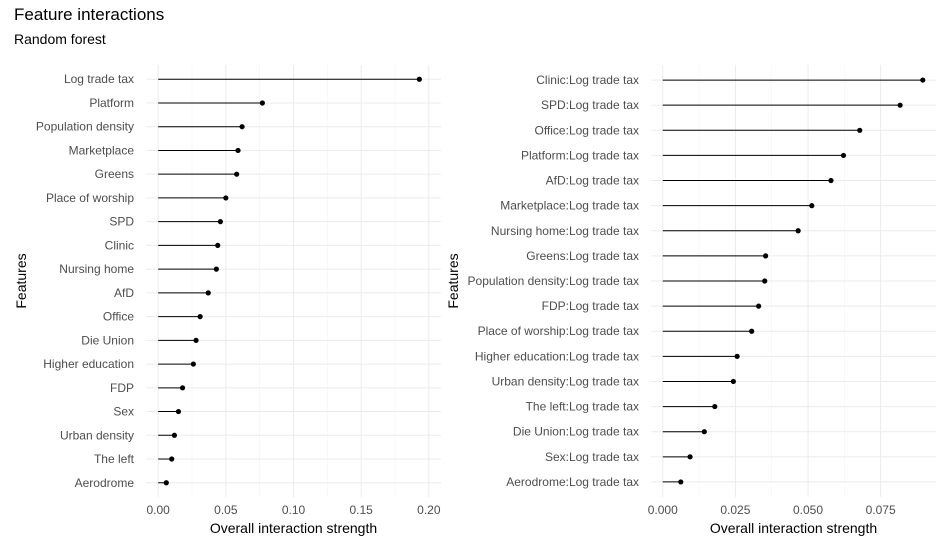  I want to click on y-tick-label: Higher education:Log trade tax, so click(557, 356).